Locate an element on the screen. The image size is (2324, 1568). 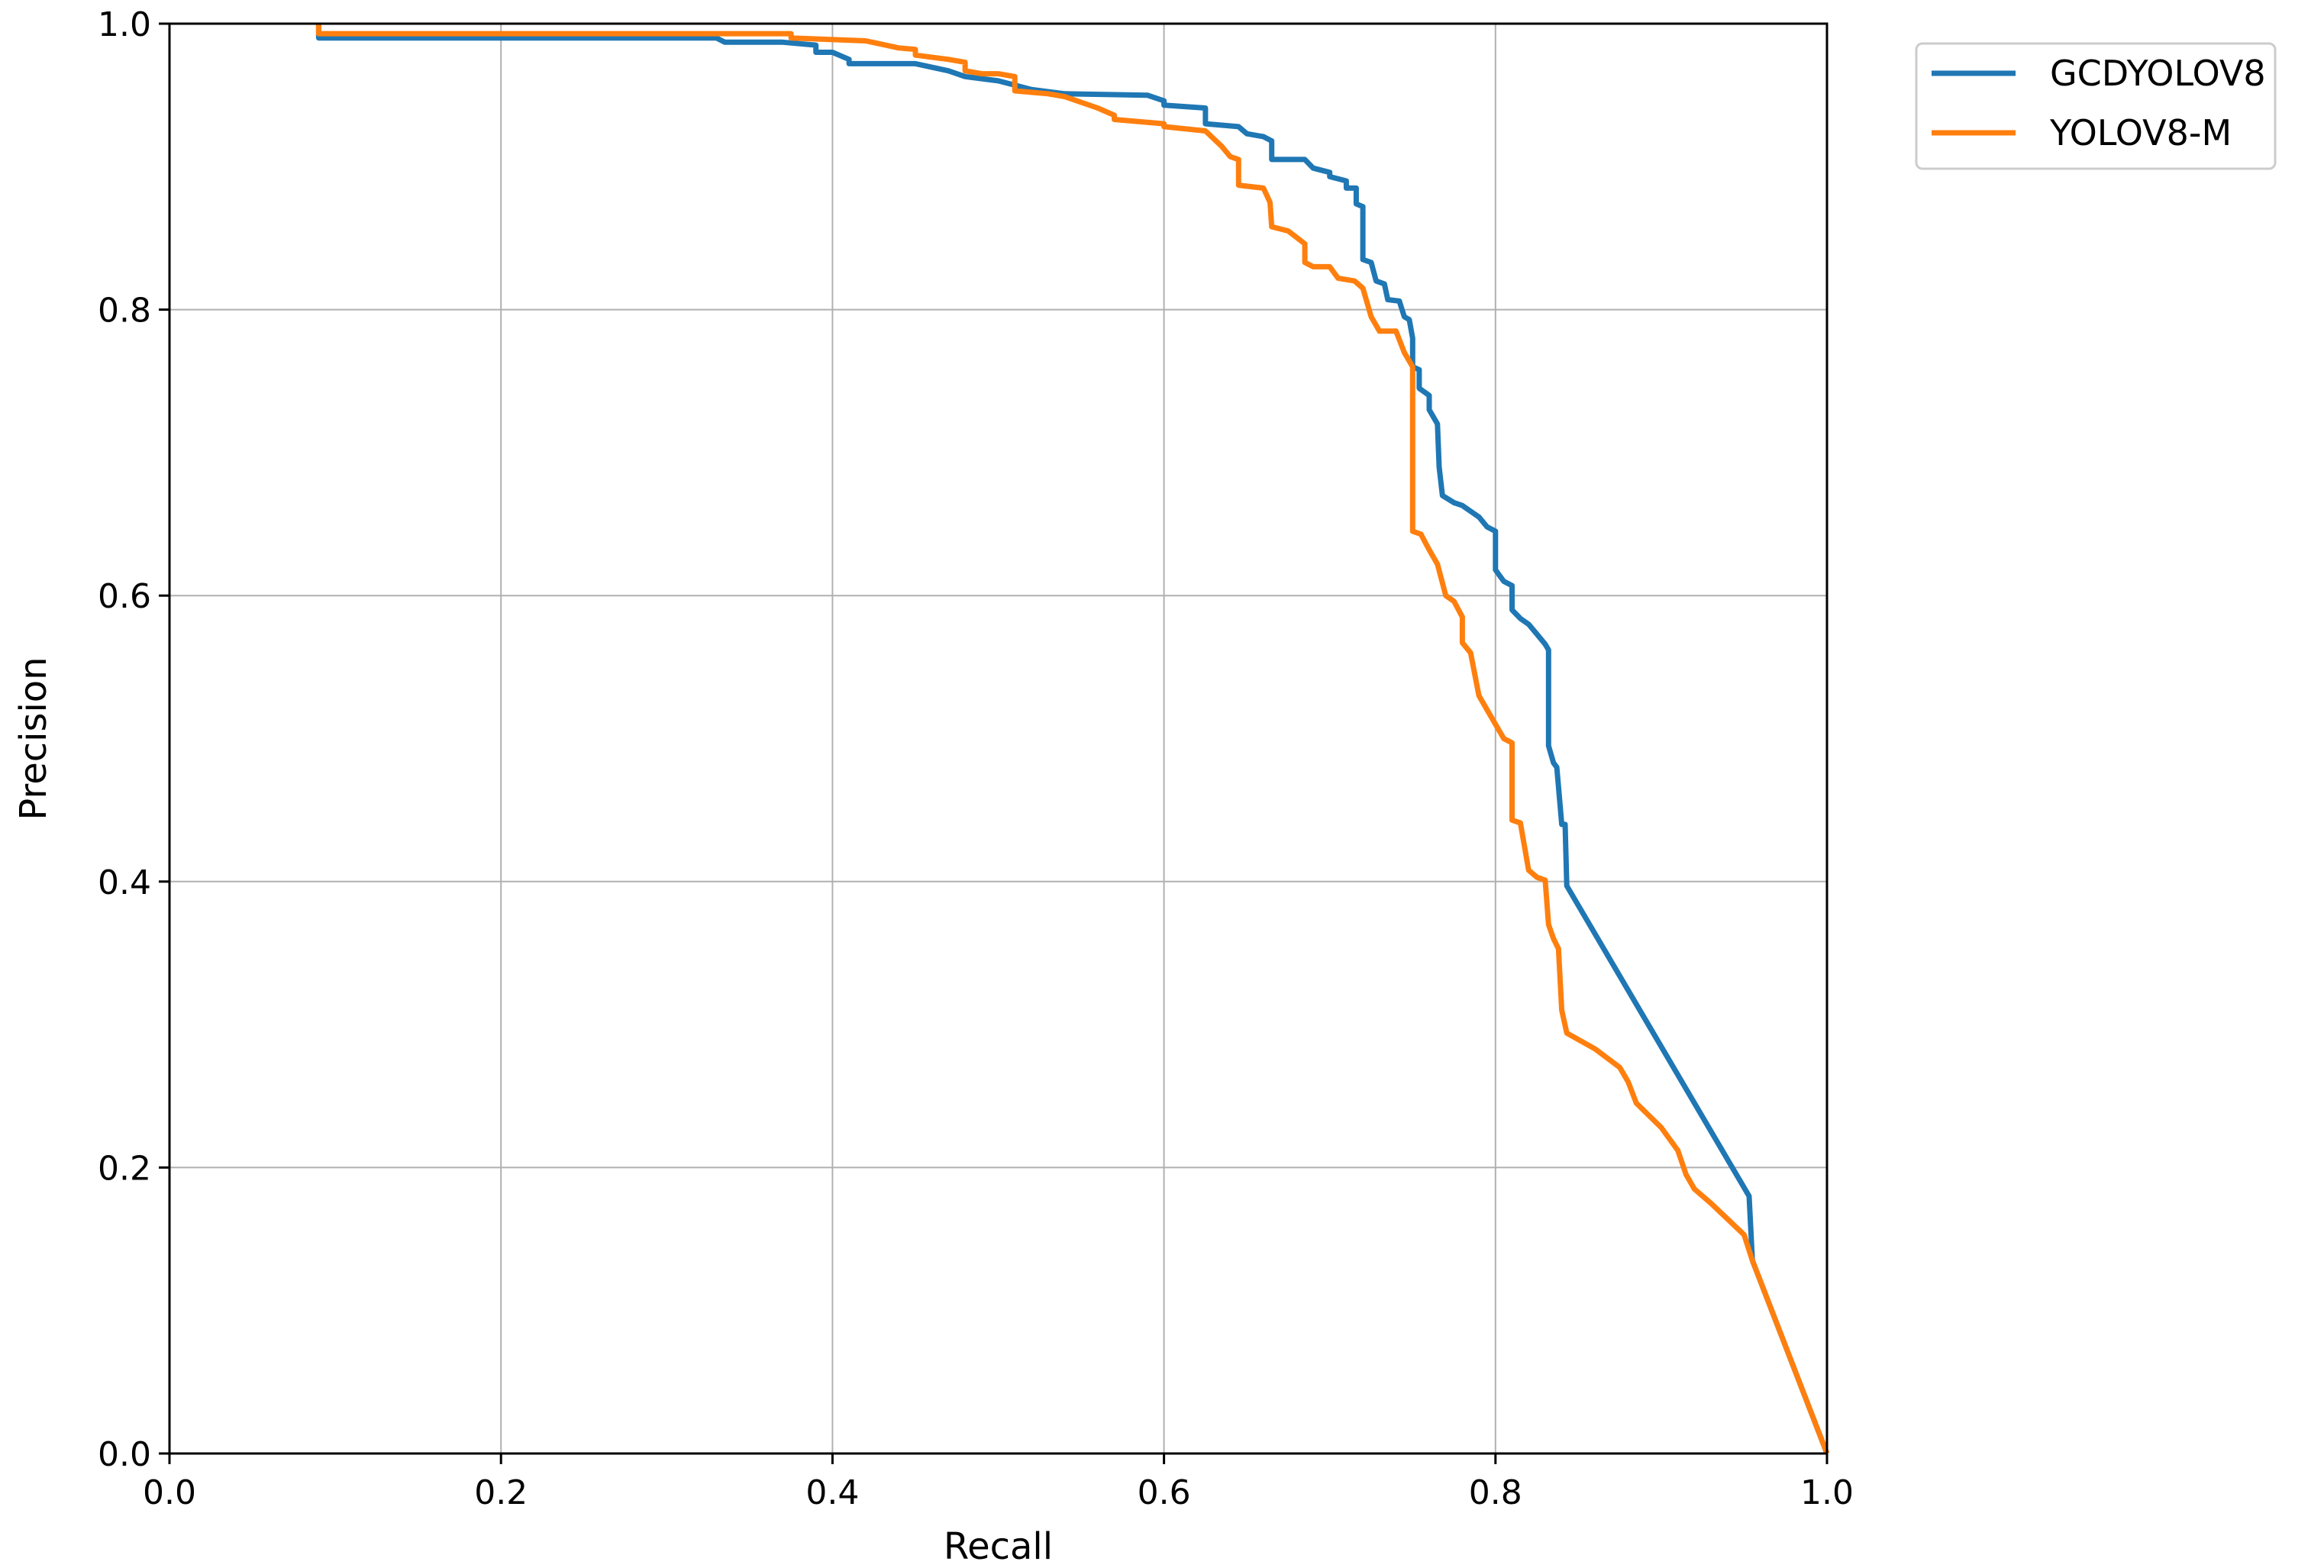
x-tick-label: 1.0 is located at coordinates (1827, 1492).